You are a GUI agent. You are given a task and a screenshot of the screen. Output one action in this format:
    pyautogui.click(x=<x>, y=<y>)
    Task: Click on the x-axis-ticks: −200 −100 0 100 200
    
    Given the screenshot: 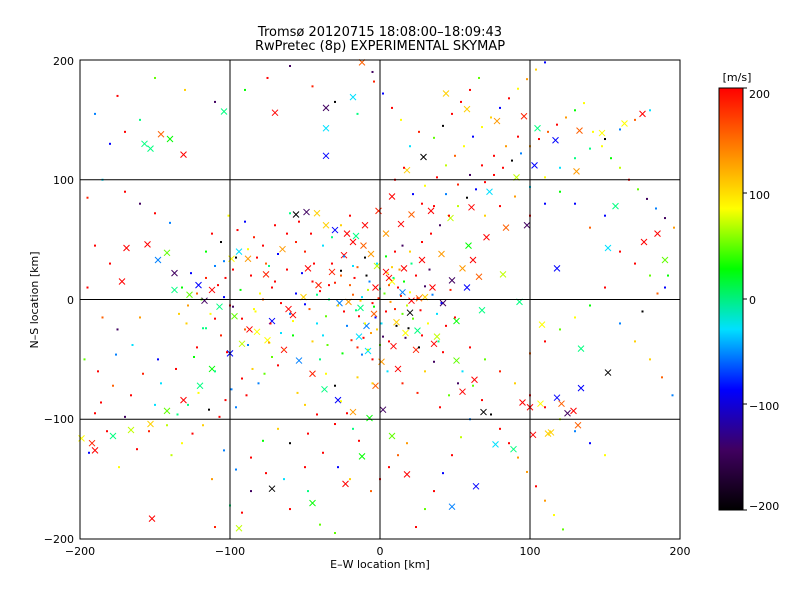 What is the action you would take?
    pyautogui.click(x=378, y=551)
    